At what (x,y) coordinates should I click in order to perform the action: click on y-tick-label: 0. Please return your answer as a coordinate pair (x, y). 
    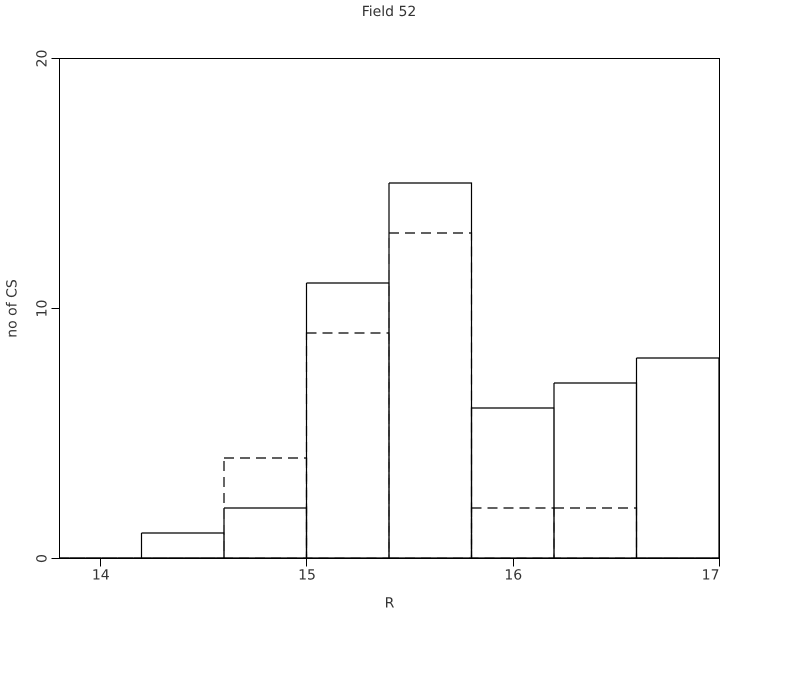
    Looking at the image, I should click on (42, 558).